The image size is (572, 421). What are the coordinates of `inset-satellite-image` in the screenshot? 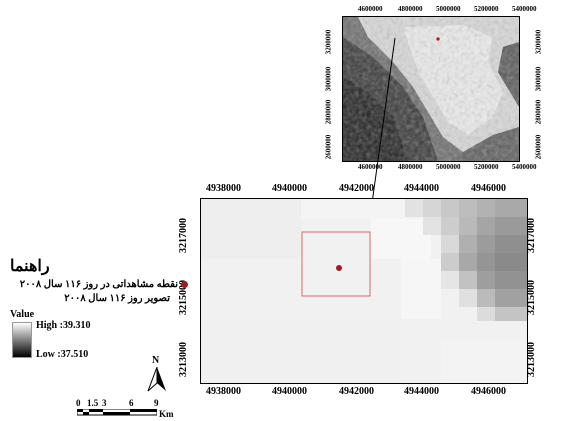 It's located at (431, 89).